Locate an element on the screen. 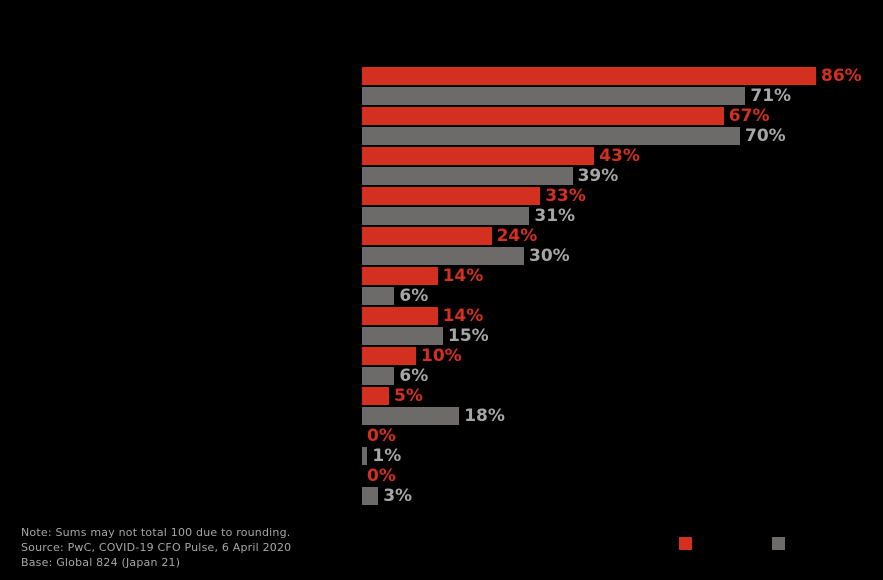 This screenshot has height=580, width=883. series-gray-value-label: 39% is located at coordinates (598, 176).